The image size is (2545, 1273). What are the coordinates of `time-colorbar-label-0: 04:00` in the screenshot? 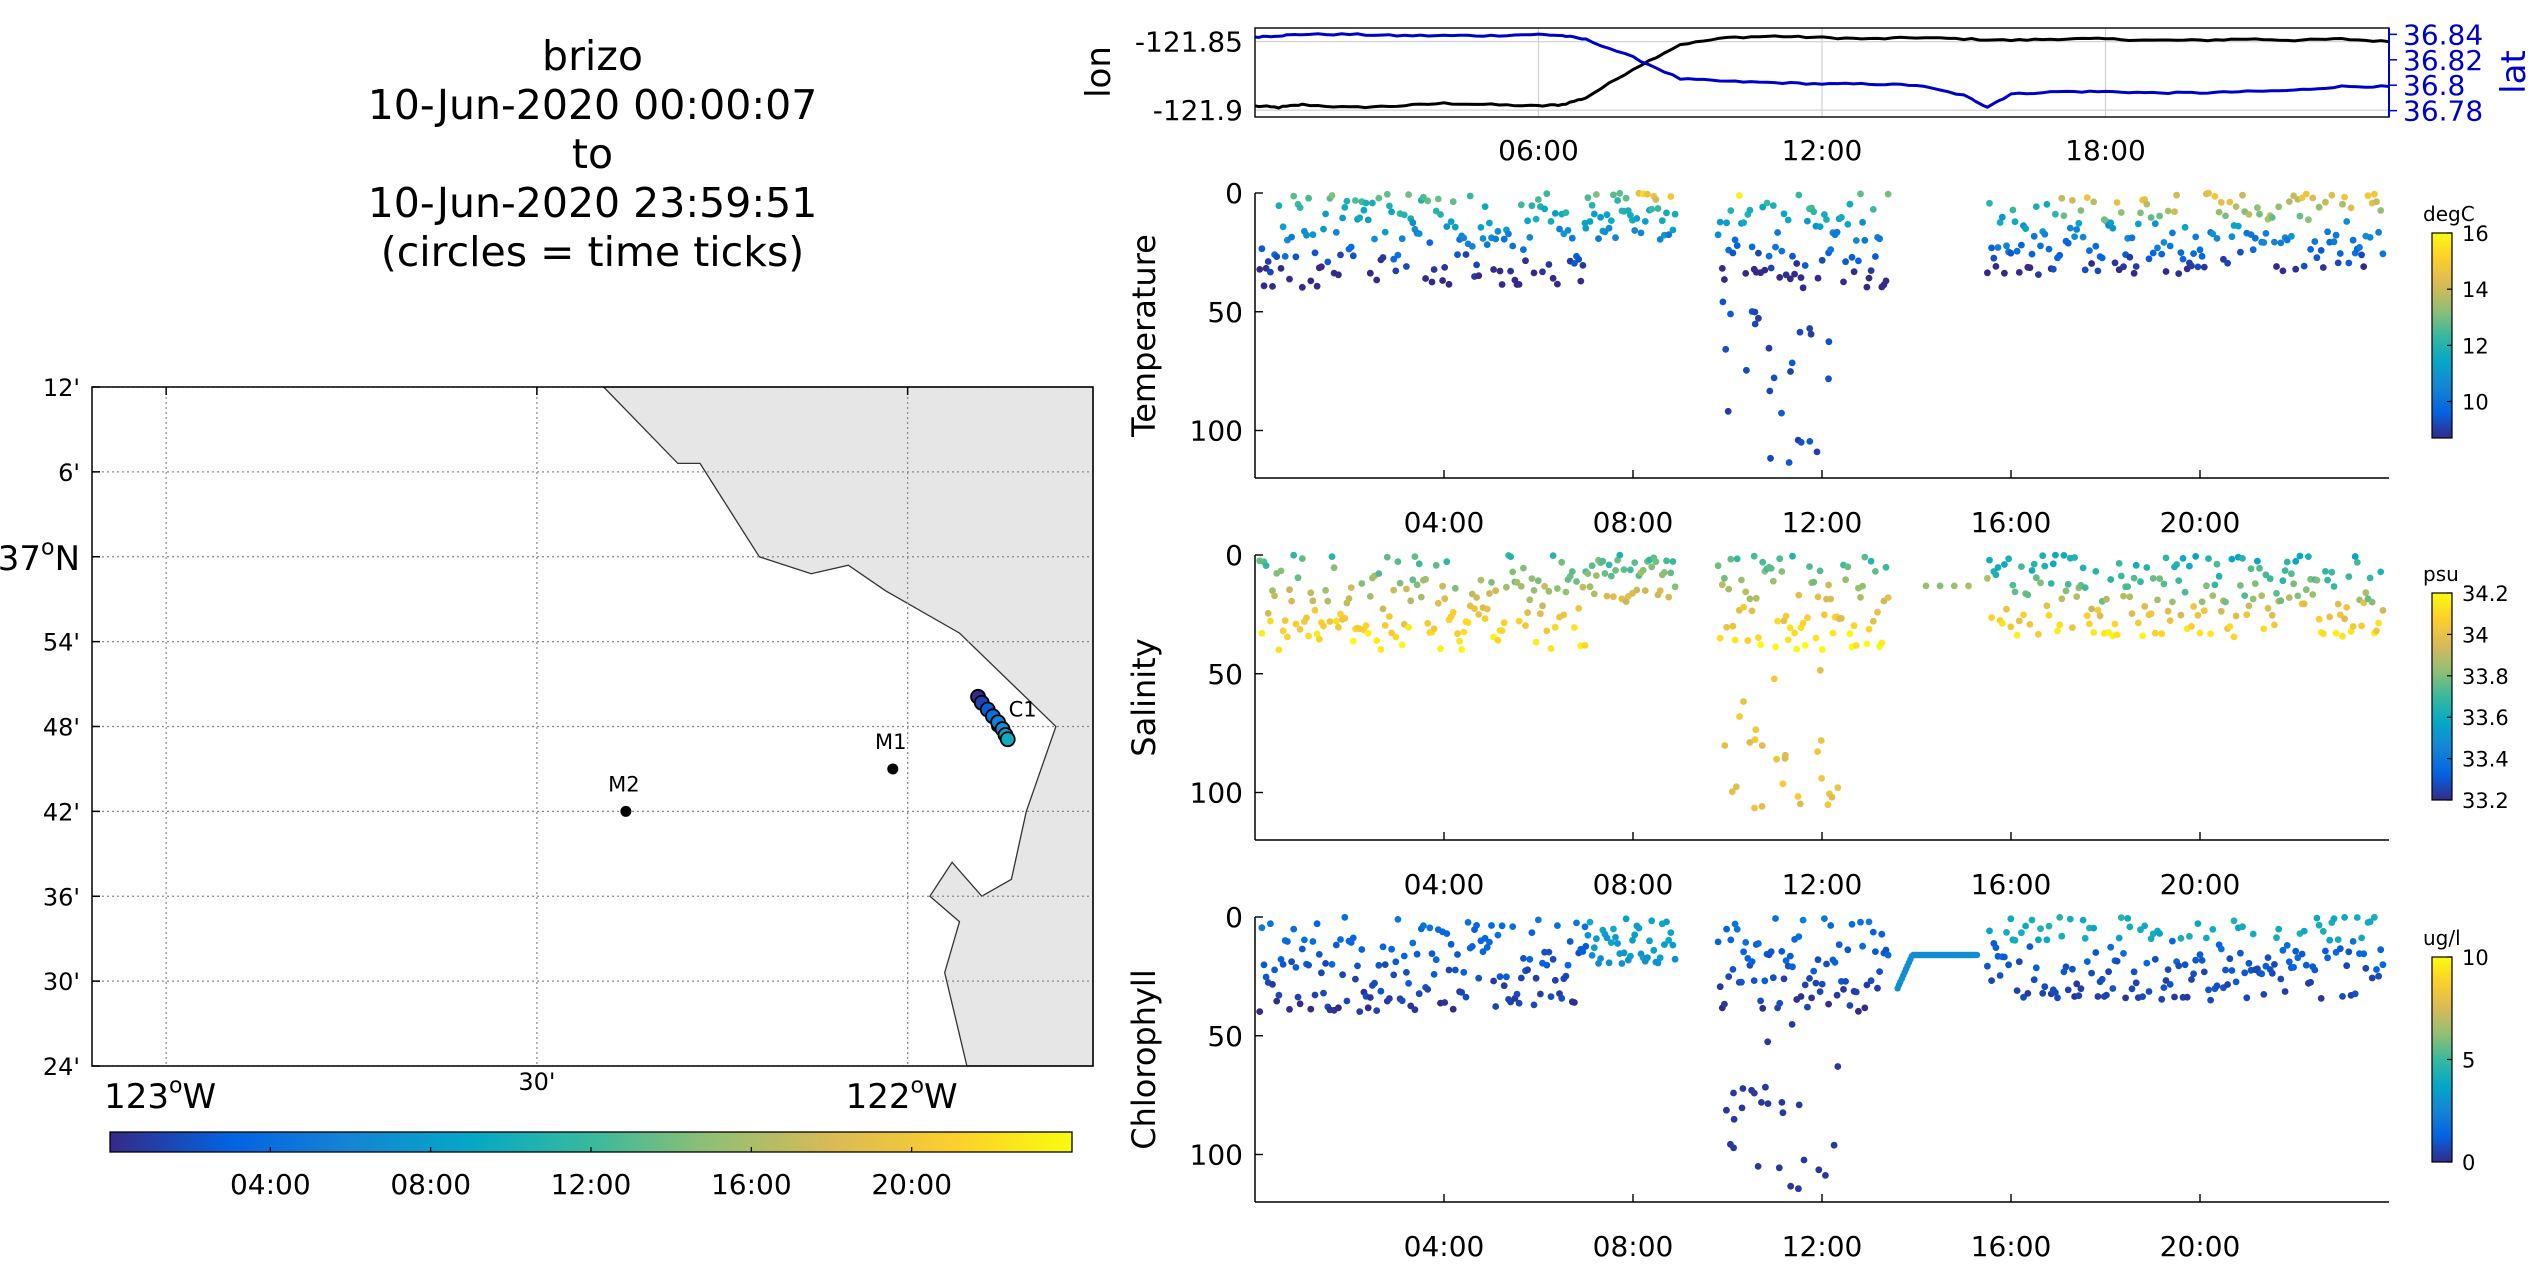 It's located at (270, 1184).